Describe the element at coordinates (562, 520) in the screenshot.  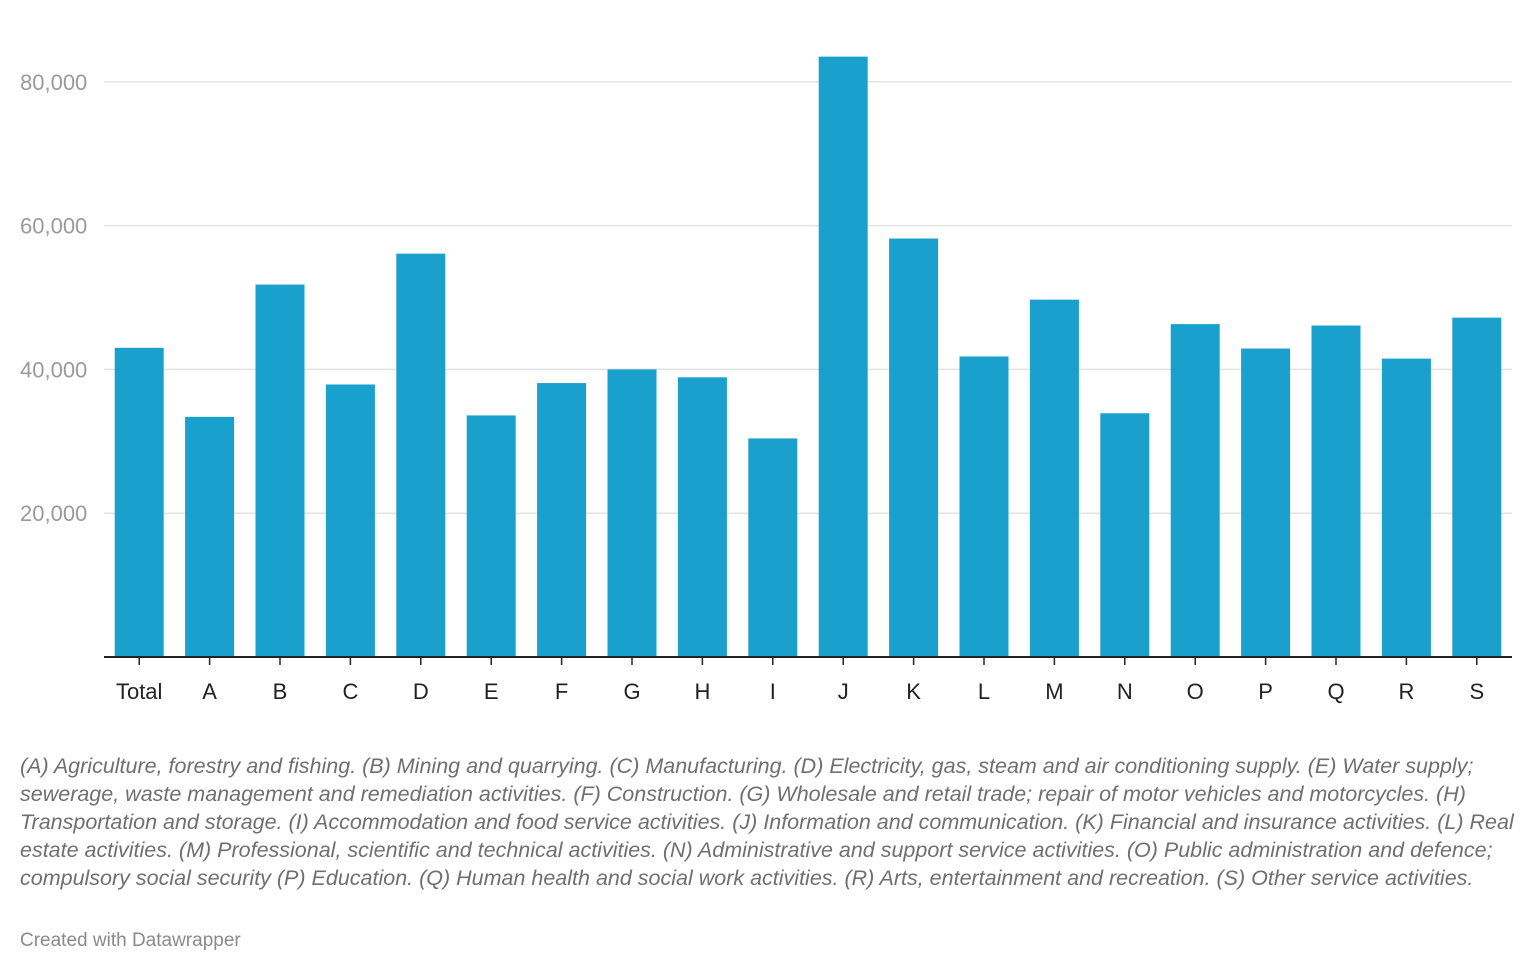
I see `bar-f` at that location.